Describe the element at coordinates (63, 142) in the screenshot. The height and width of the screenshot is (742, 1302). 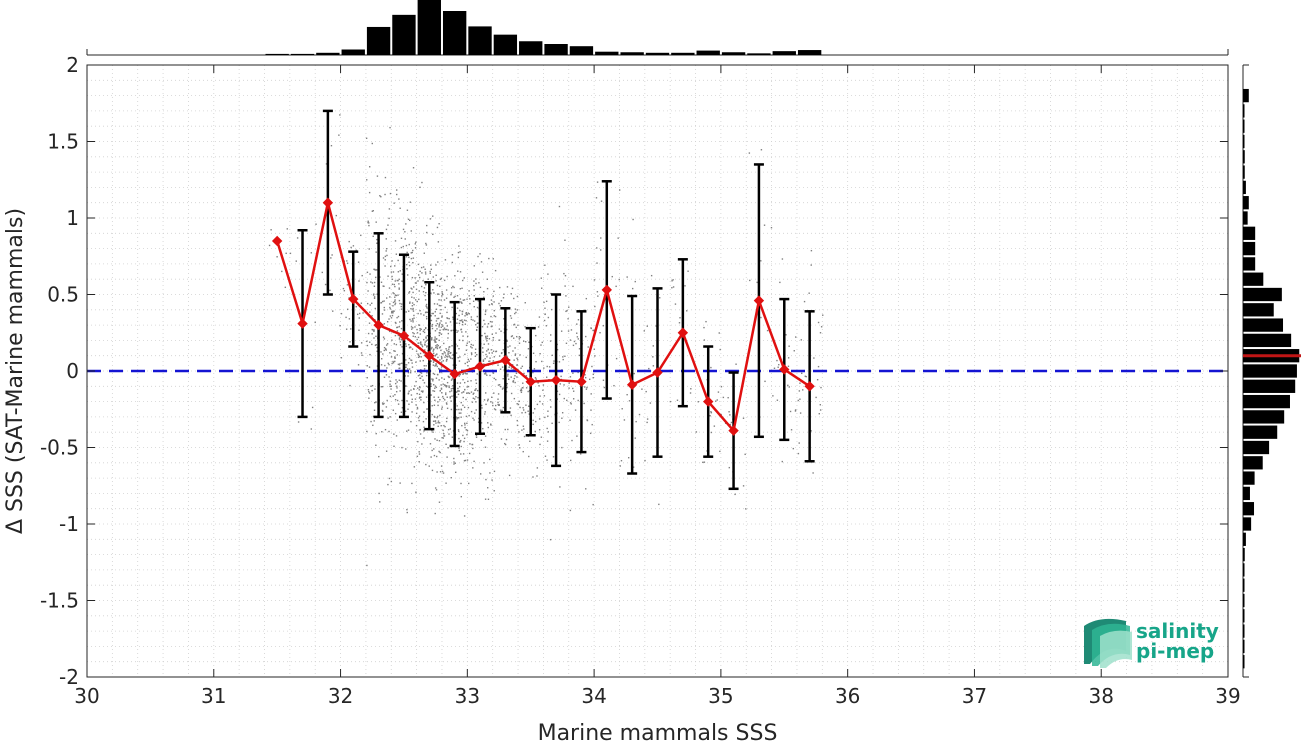
I see `y-tick-label: 1.5` at that location.